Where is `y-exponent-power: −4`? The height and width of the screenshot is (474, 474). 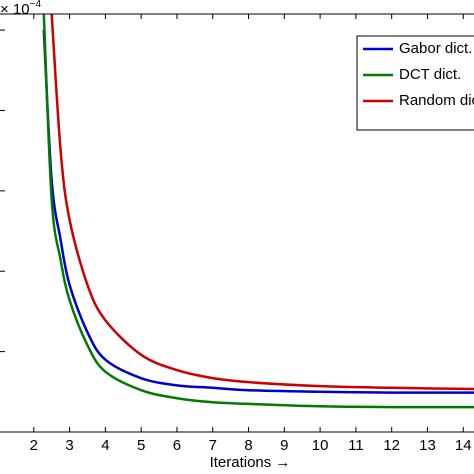
y-exponent-power: −4 is located at coordinates (36, 5).